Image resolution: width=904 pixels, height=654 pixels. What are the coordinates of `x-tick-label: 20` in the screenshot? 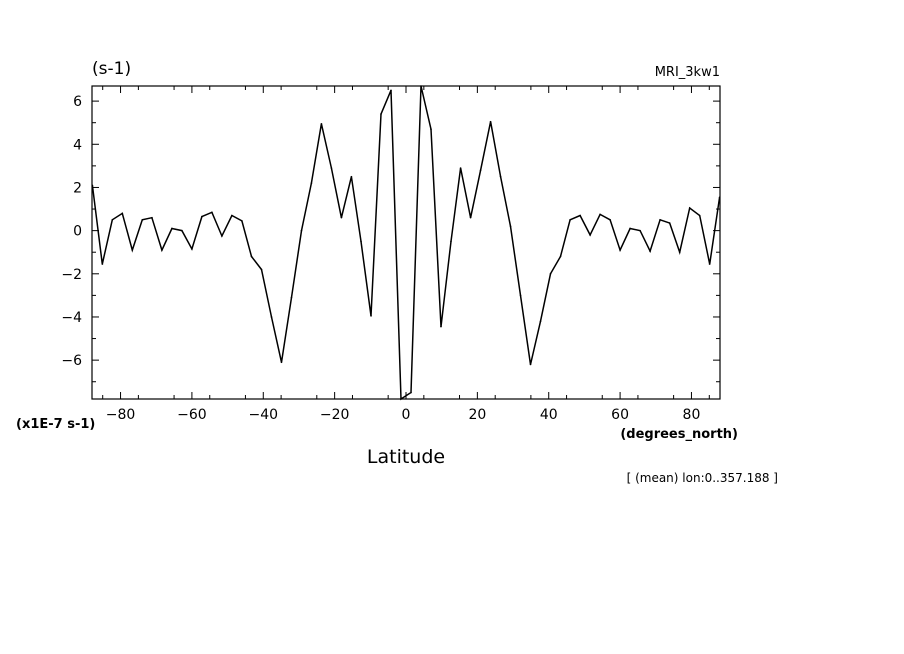 It's located at (477, 415).